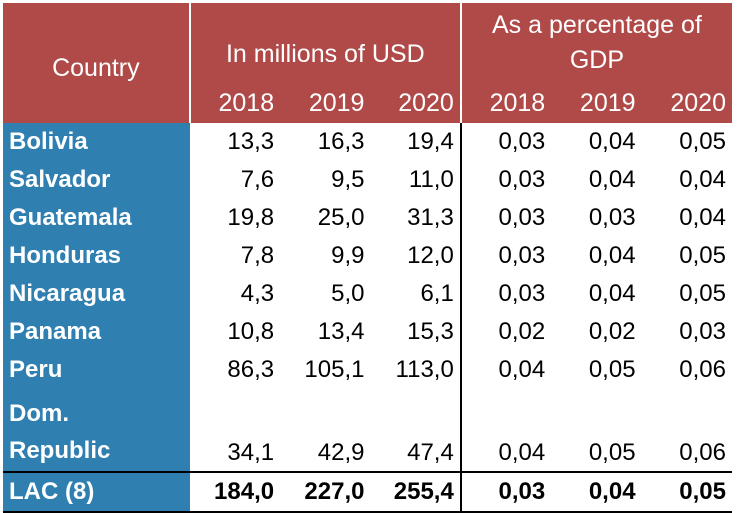 The image size is (739, 513). What do you see at coordinates (251, 452) in the screenshot?
I see `usd-2018-cell: 34,1` at bounding box center [251, 452].